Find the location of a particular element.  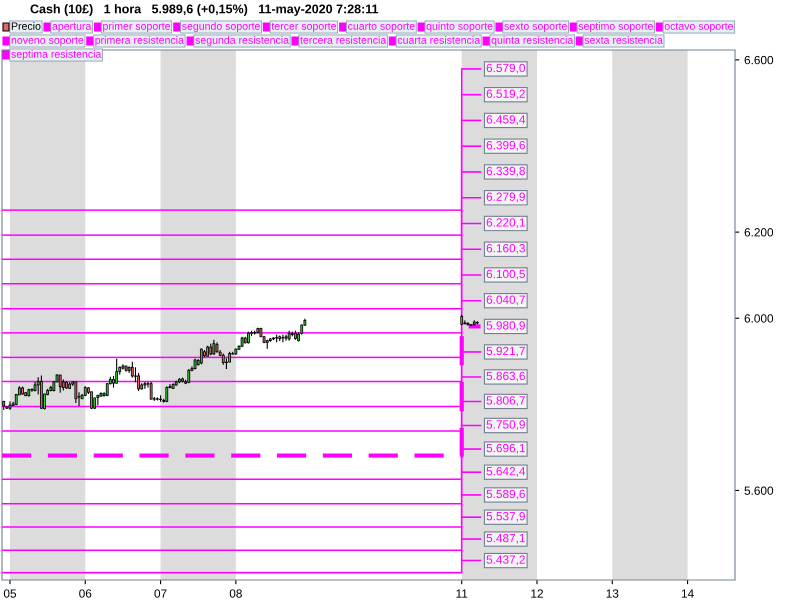

legend-label: sexto soporte is located at coordinates (535, 27).